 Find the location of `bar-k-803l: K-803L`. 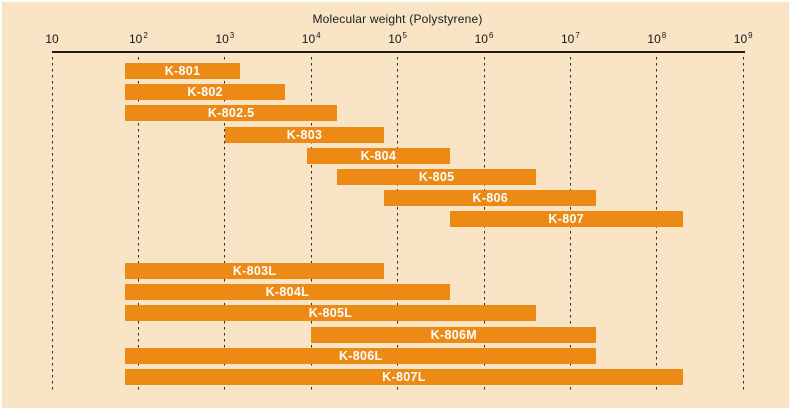

bar-k-803l: K-803L is located at coordinates (255, 271).